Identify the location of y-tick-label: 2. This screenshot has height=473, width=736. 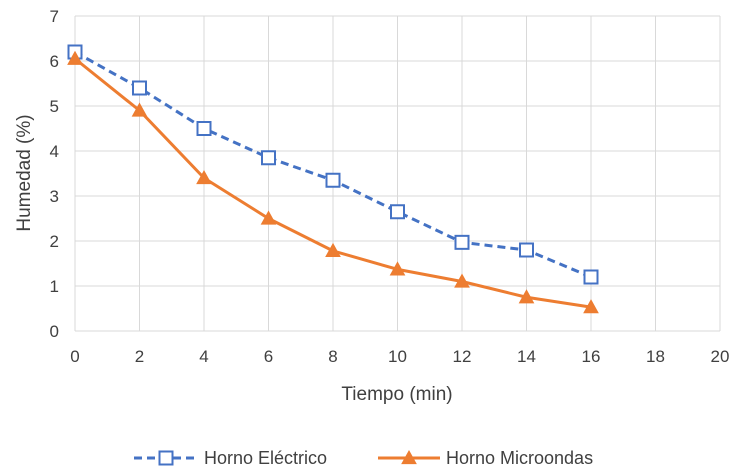
(54, 241).